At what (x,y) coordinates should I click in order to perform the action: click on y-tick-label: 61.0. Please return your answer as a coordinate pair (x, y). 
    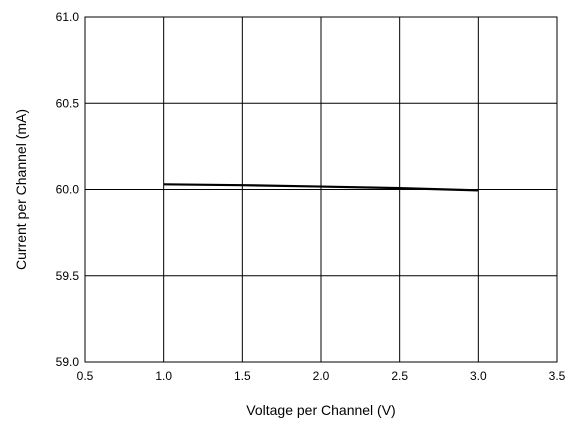
    Looking at the image, I should click on (68, 17).